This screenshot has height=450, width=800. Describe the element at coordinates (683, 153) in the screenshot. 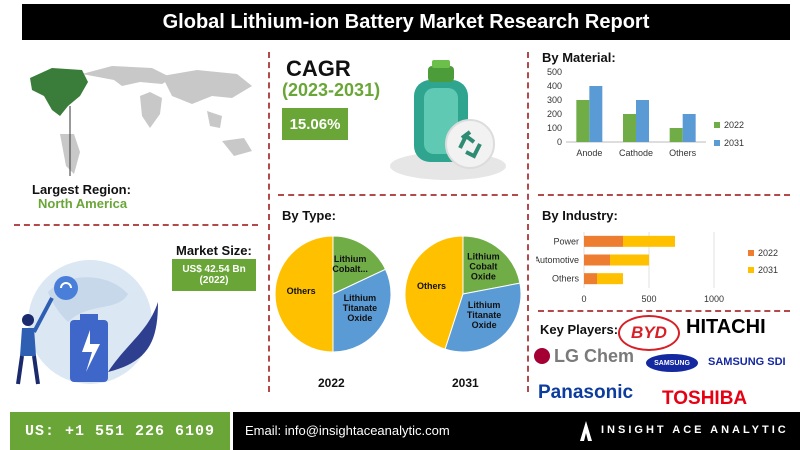

I see `x-tick-label: Others` at that location.